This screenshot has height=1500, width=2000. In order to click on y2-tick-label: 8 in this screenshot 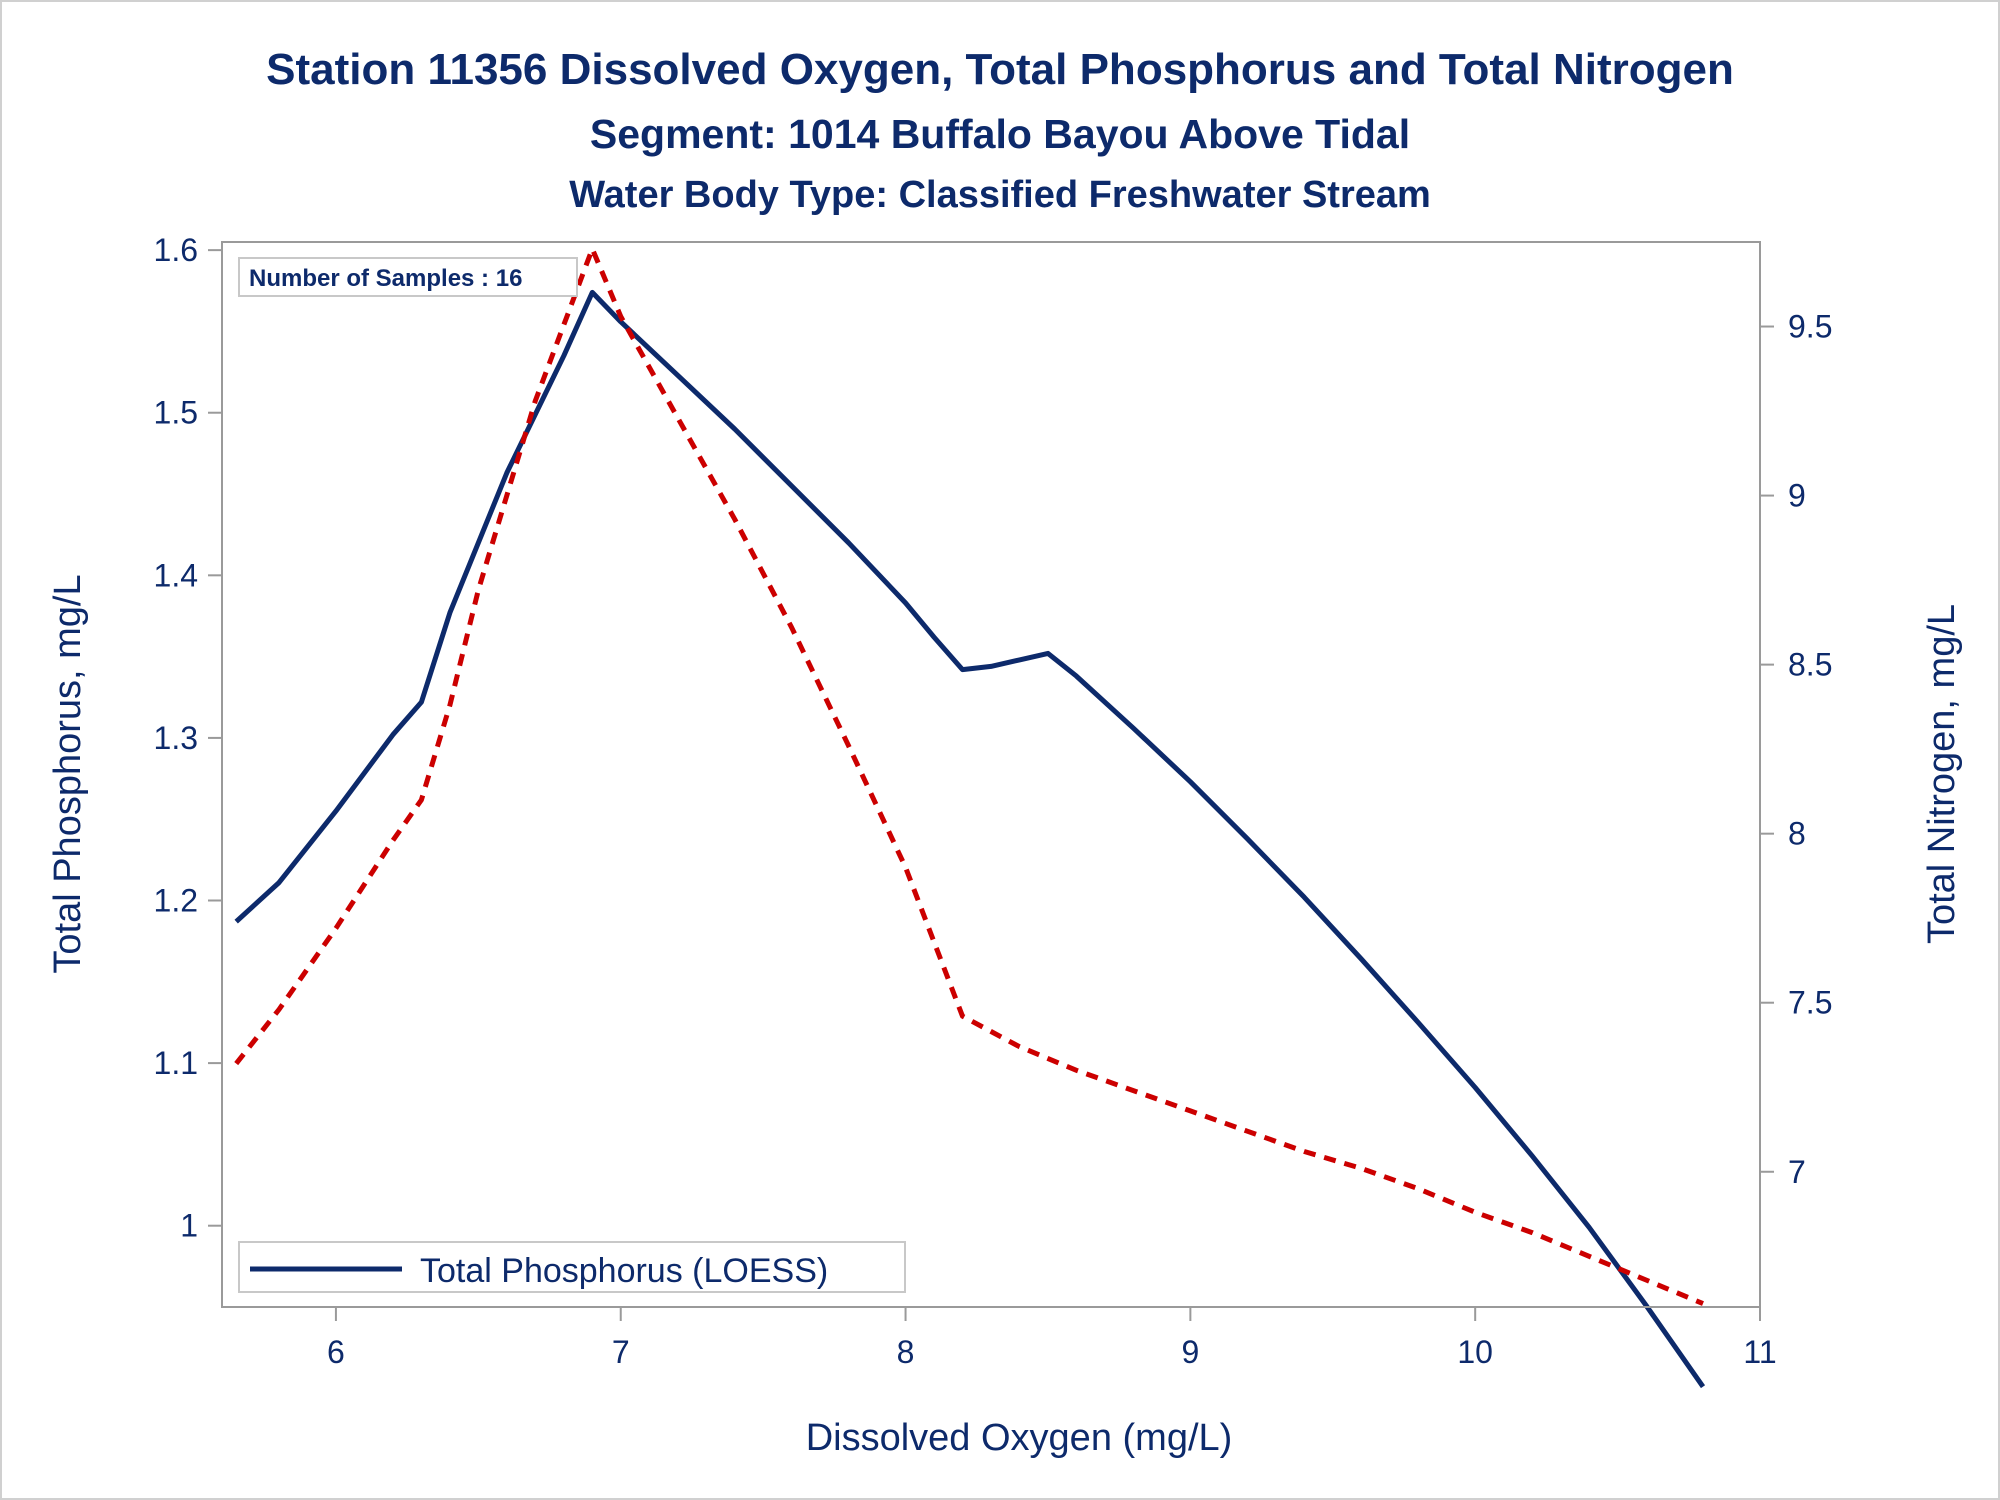, I will do `click(1797, 834)`.